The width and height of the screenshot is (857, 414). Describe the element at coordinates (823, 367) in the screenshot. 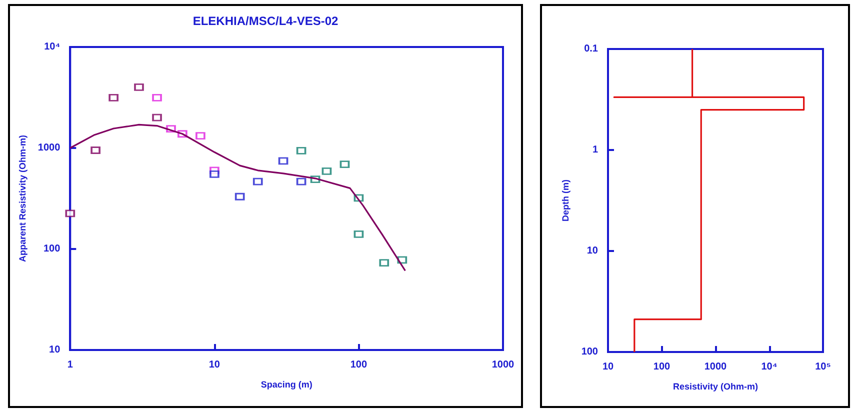

I see `x-tick-label: 10⁵` at that location.